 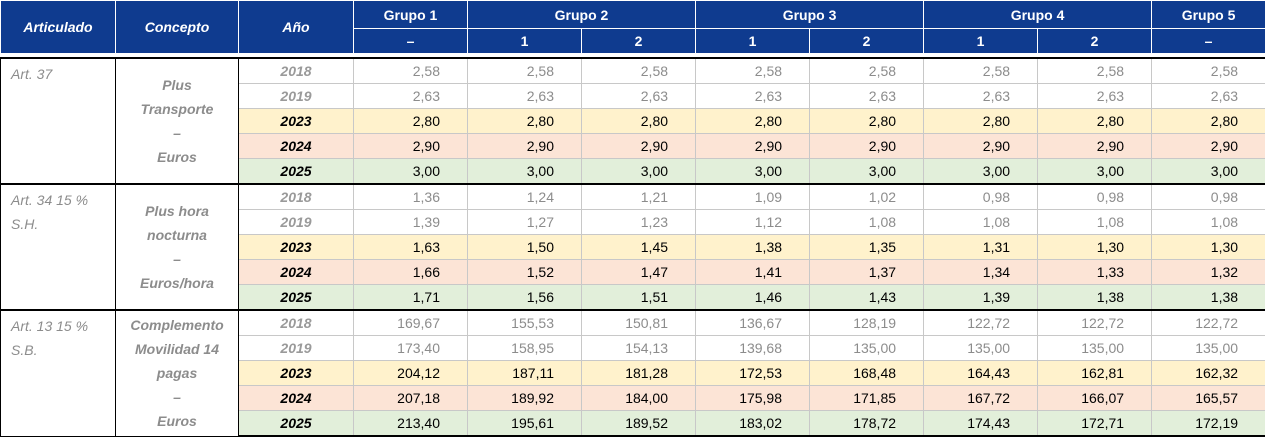 What do you see at coordinates (638, 222) in the screenshot?
I see `value-cell: 1,23` at bounding box center [638, 222].